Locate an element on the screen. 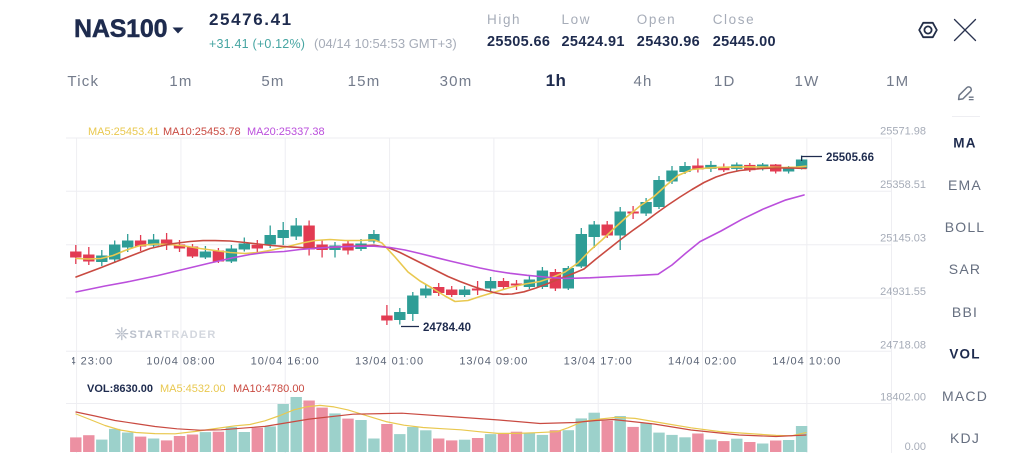 This screenshot has height=471, width=1024. svg-text: MA5:4532.00 is located at coordinates (192, 389).